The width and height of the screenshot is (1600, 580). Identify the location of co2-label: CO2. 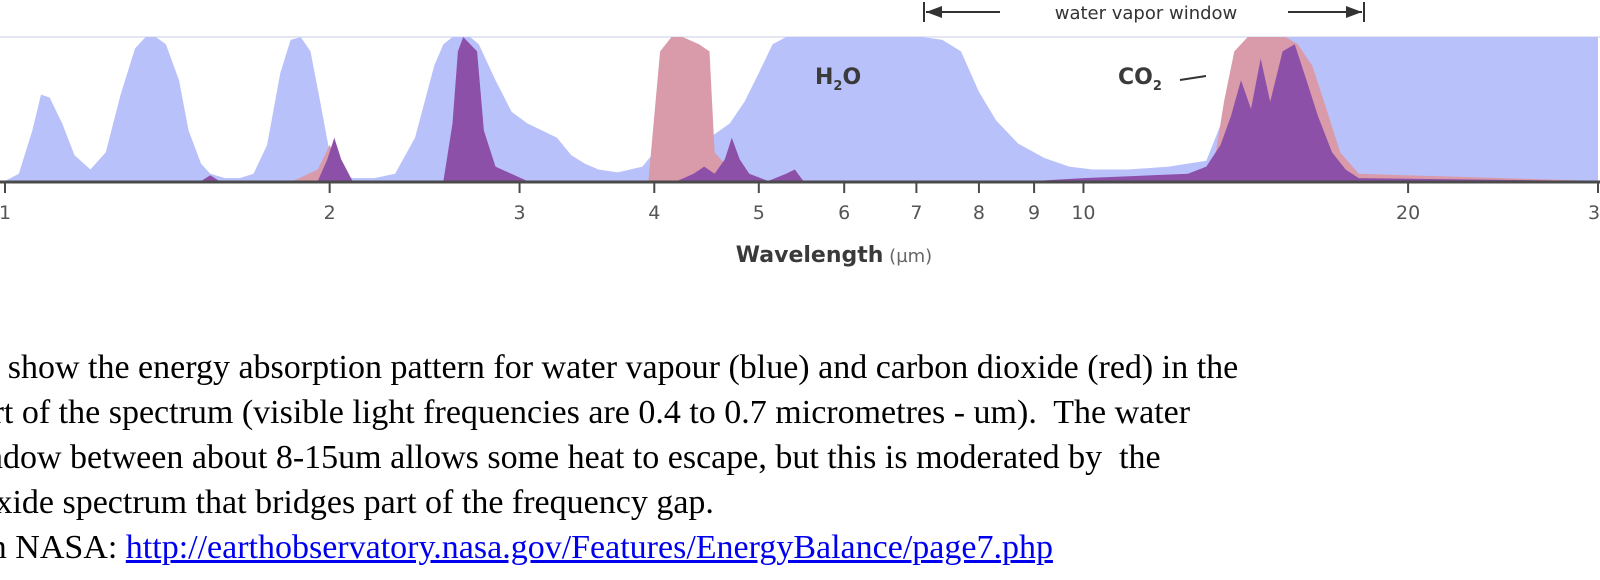
(1140, 79).